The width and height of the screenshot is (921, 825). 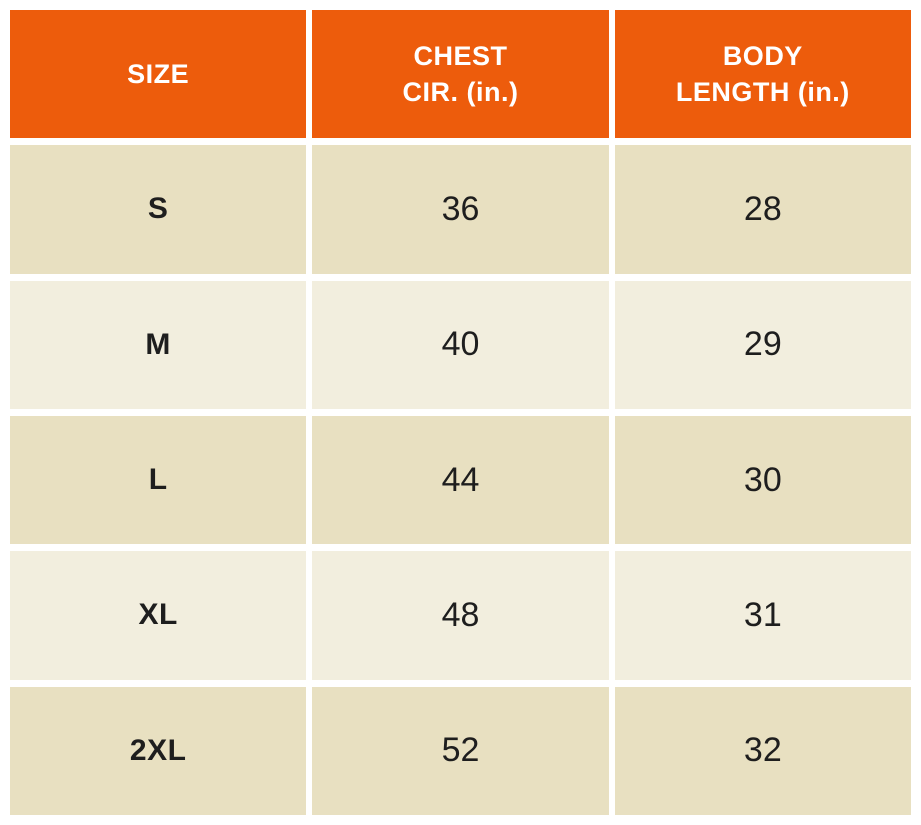 What do you see at coordinates (762, 74) in the screenshot?
I see `column-header-body-length: BODY LENGTH (in.)` at bounding box center [762, 74].